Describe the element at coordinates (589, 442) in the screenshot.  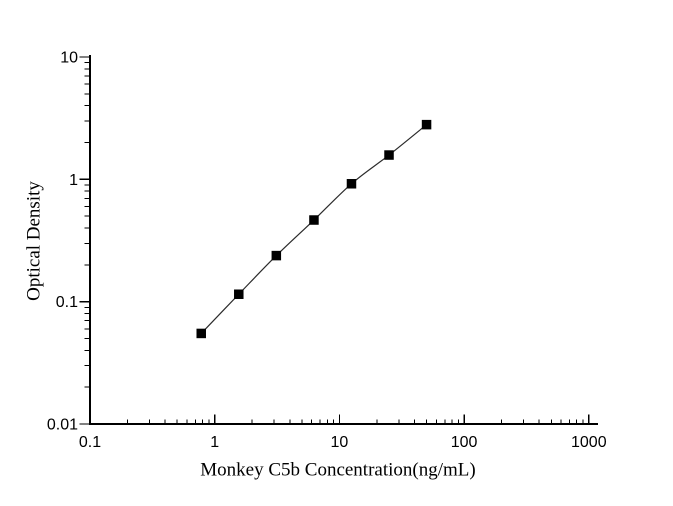
I see `x-tick-label: 1000` at that location.